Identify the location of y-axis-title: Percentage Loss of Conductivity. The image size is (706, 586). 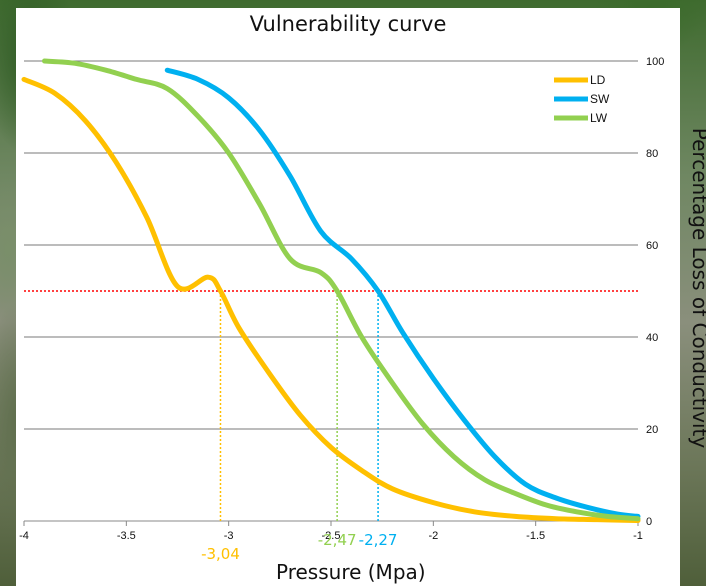
(697, 288).